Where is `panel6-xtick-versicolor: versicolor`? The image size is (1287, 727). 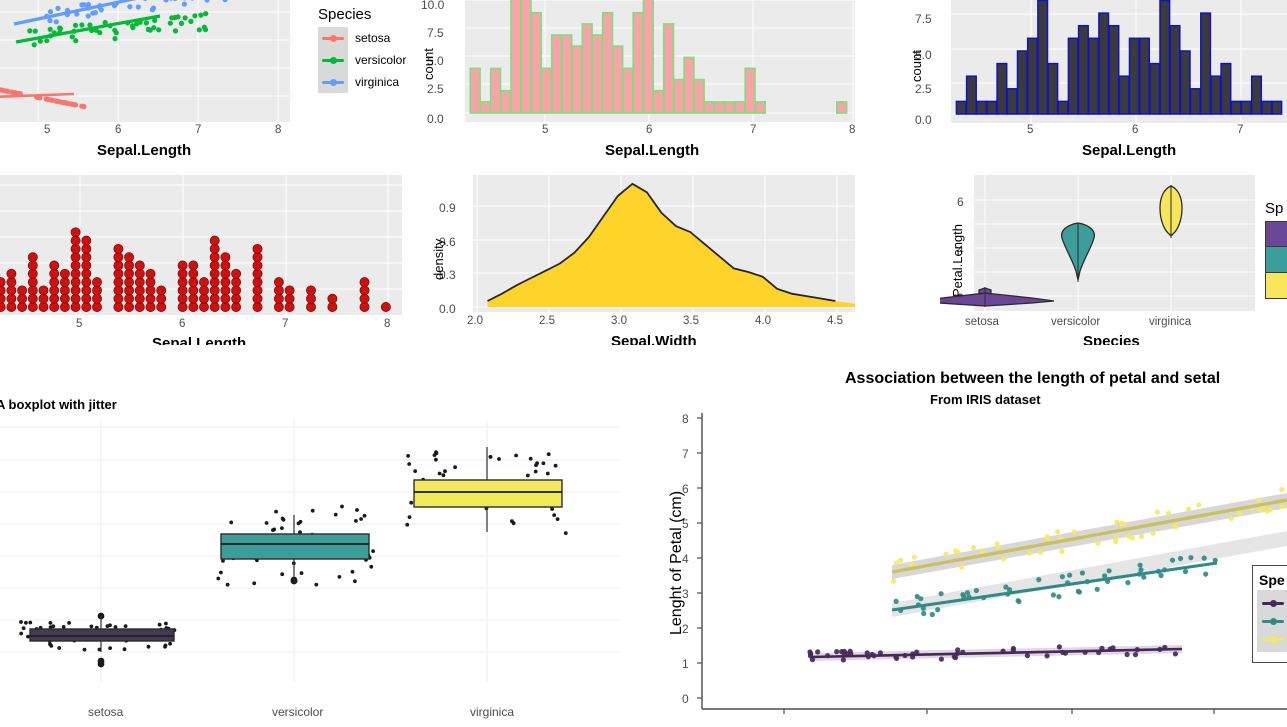
panel6-xtick-versicolor: versicolor is located at coordinates (1076, 322).